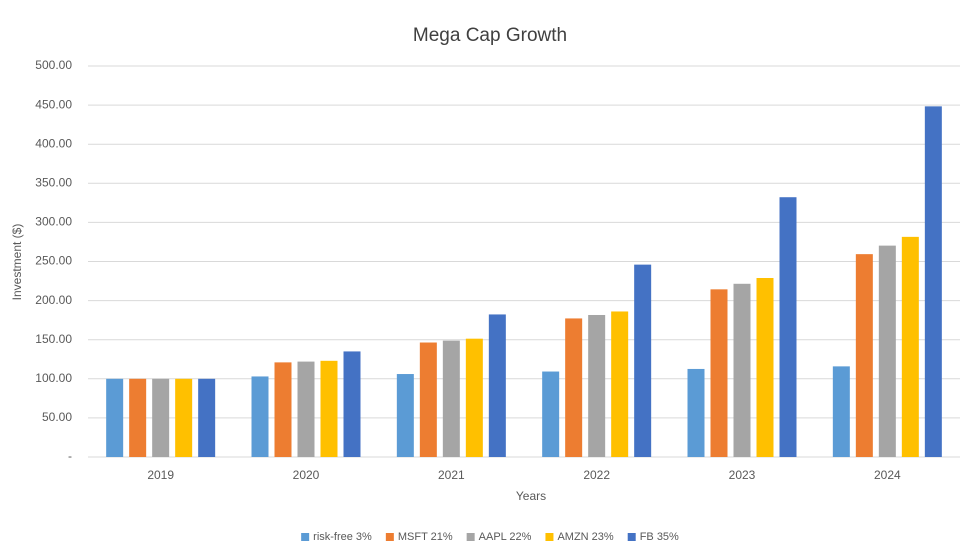 Image resolution: width=964 pixels, height=546 pixels. What do you see at coordinates (70, 456) in the screenshot?
I see `y-tick-label: -` at bounding box center [70, 456].